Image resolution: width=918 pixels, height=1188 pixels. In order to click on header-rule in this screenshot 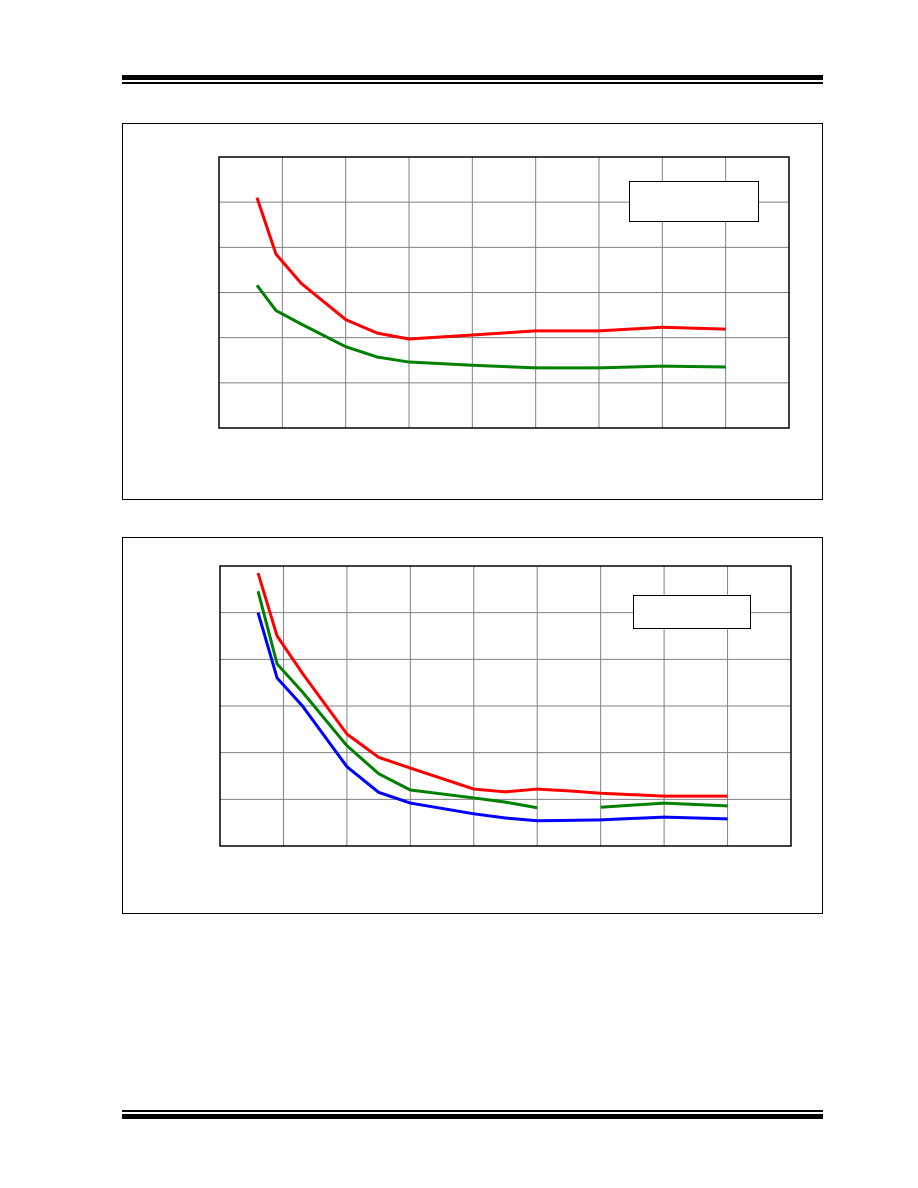, I will do `click(472, 77)`.